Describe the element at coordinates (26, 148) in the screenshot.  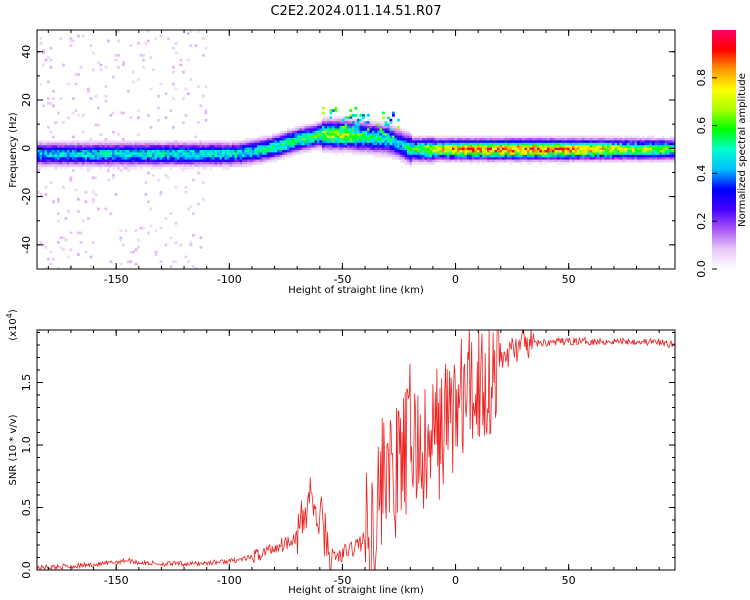
I see `y-tick-label: 0` at that location.